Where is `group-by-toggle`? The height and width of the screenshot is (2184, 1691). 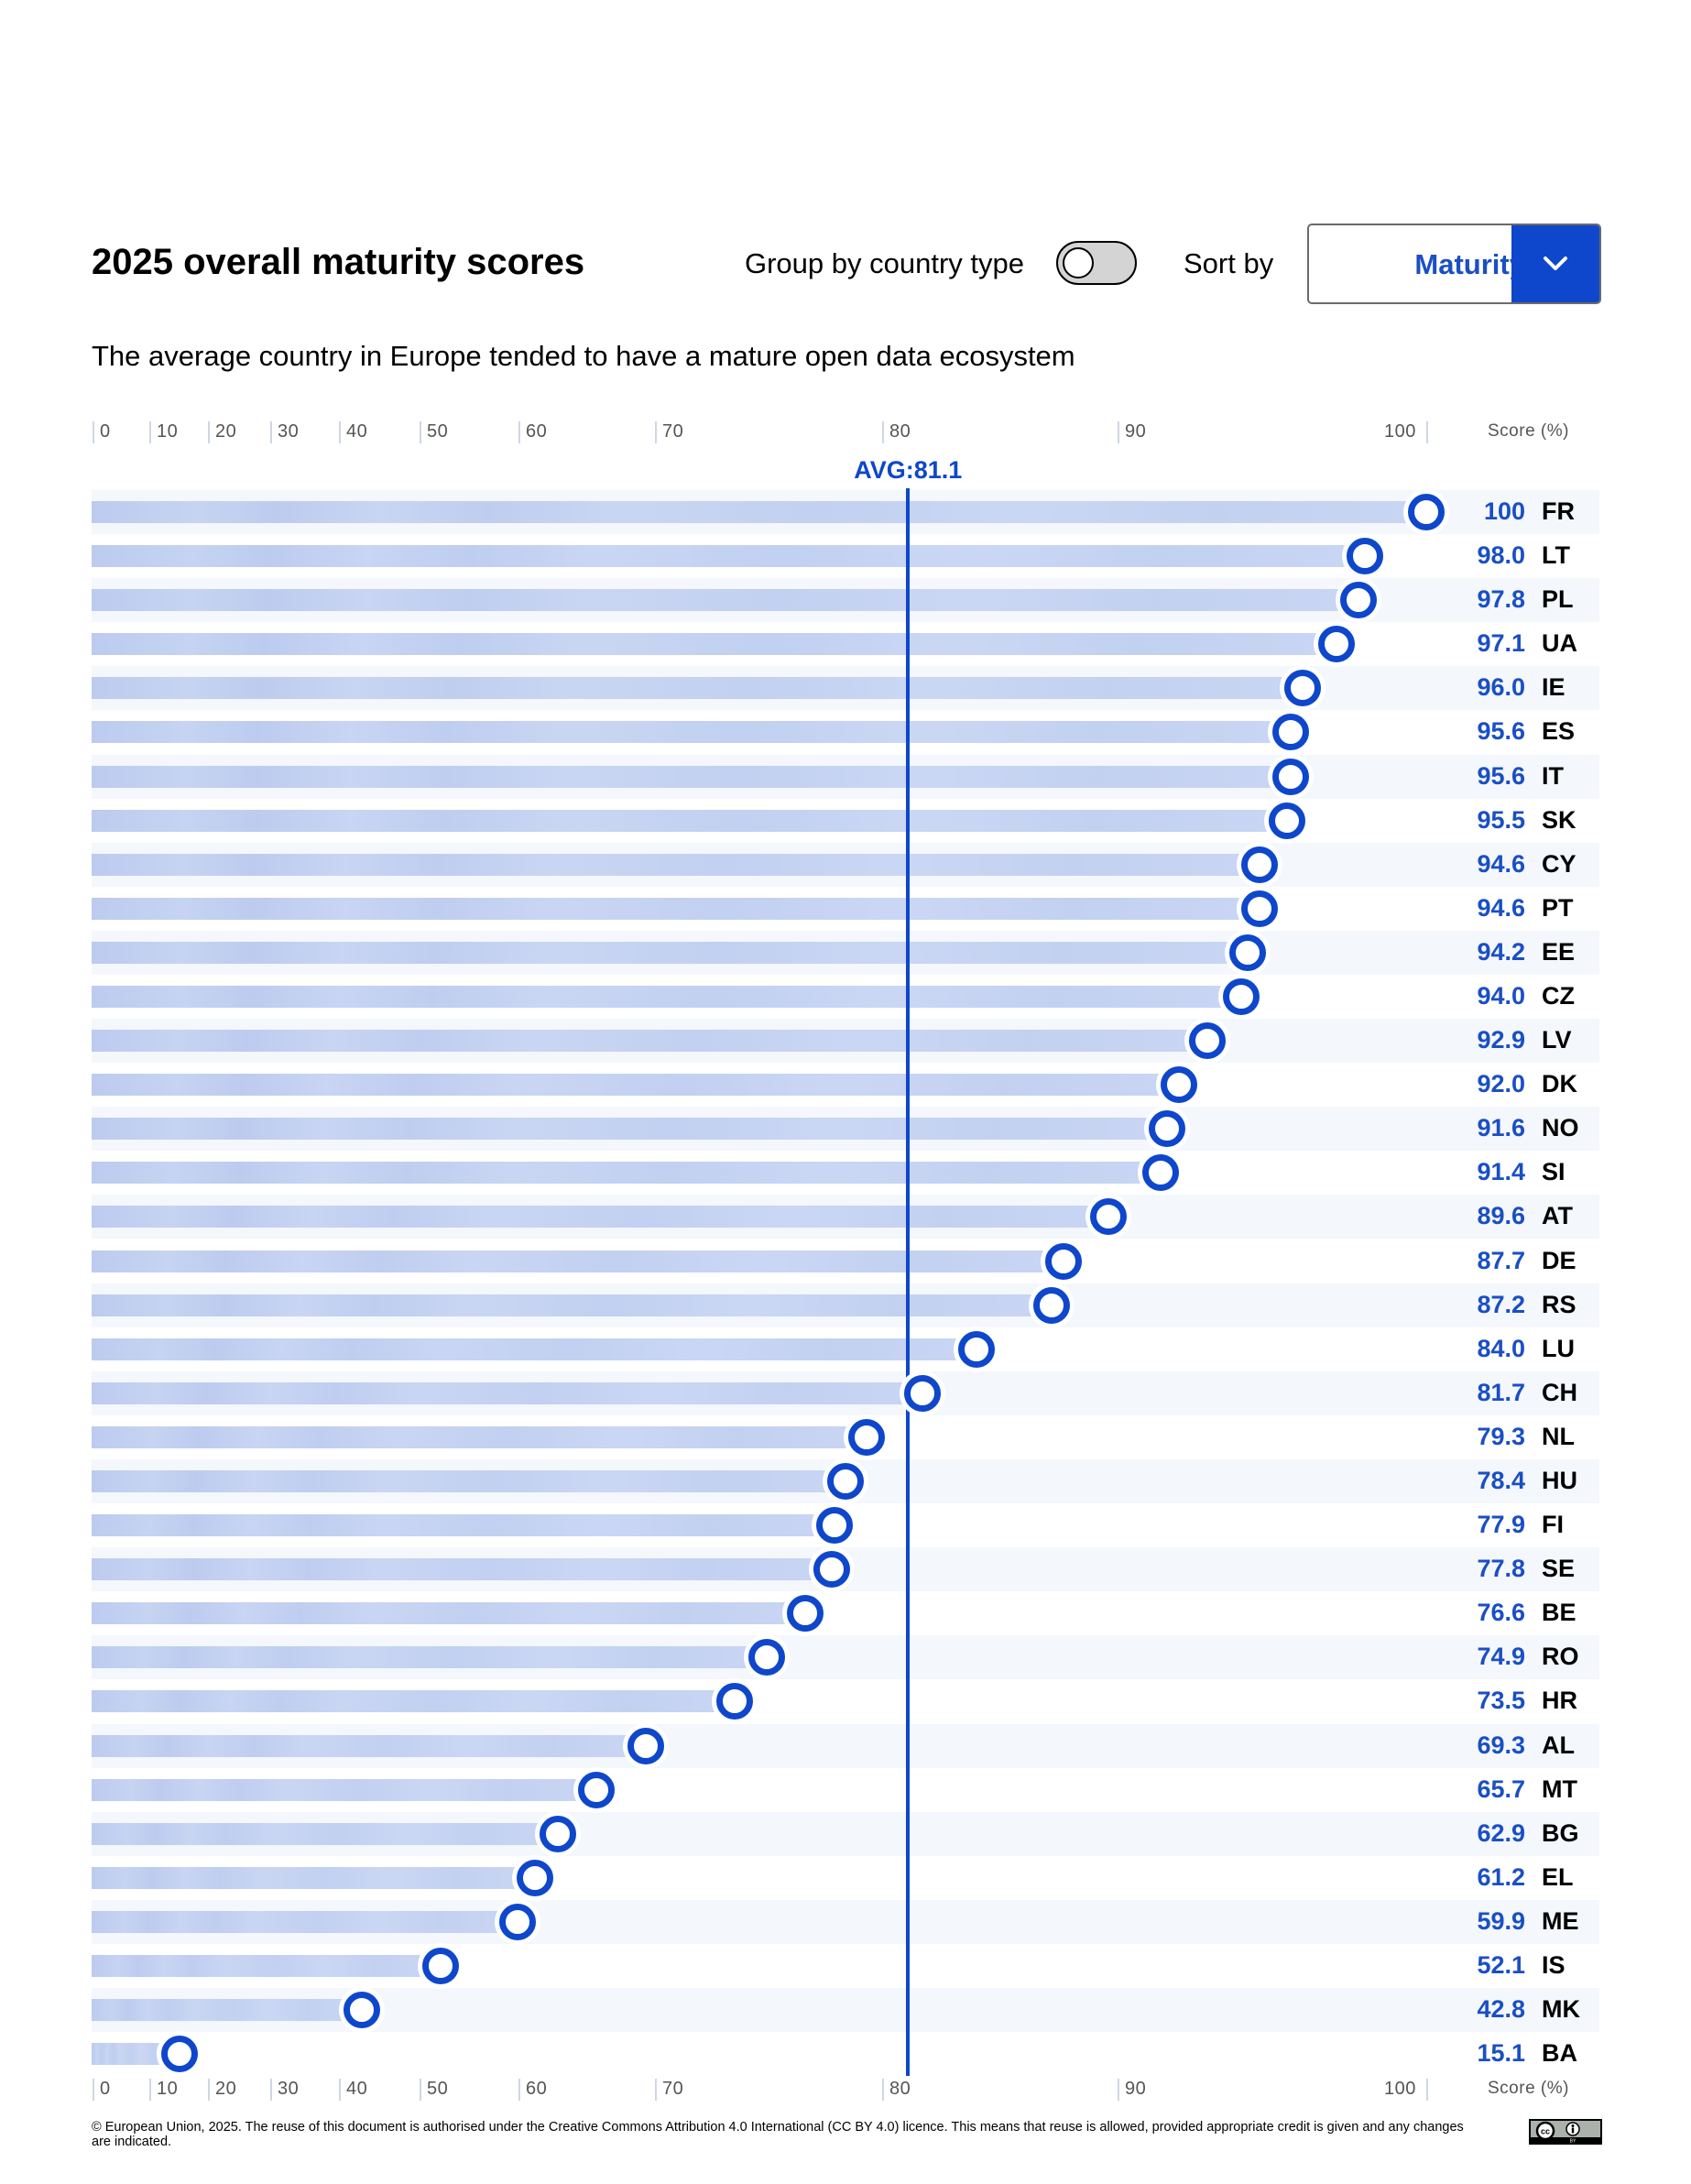
group-by-toggle is located at coordinates (1096, 263).